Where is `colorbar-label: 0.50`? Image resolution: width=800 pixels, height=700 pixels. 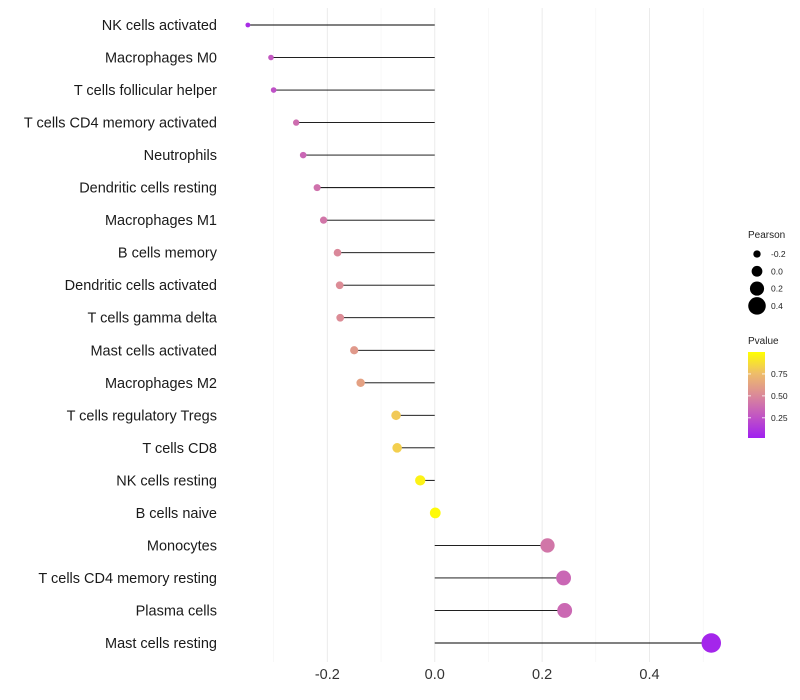 colorbar-label: 0.50 is located at coordinates (779, 396).